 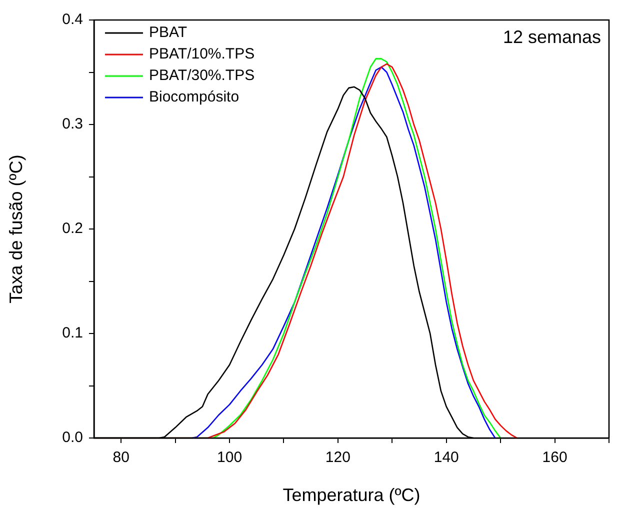 I want to click on y-tick-label: 0.3, so click(x=72, y=124).